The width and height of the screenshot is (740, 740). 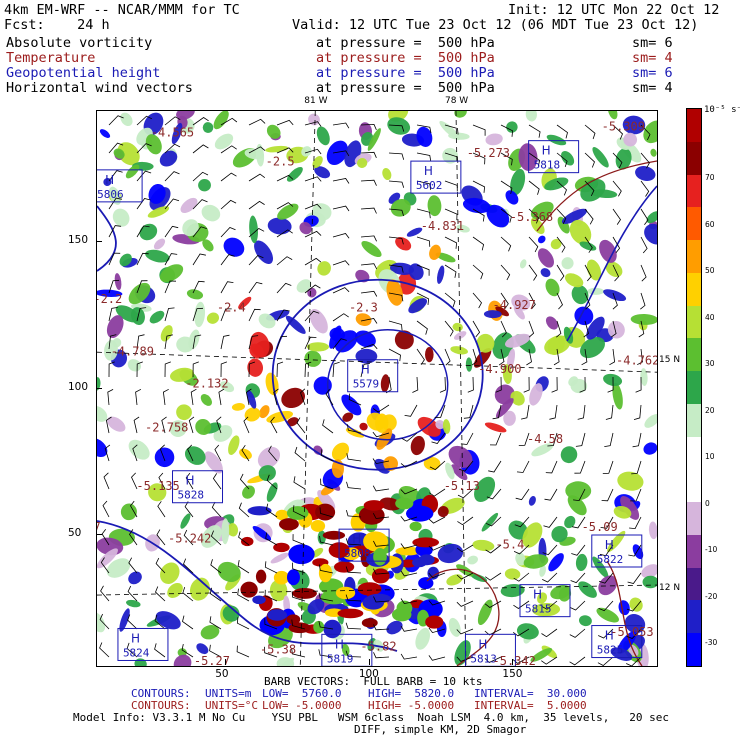 What do you see at coordinates (166, 427) in the screenshot?
I see `temperature-label: -2.758` at bounding box center [166, 427].